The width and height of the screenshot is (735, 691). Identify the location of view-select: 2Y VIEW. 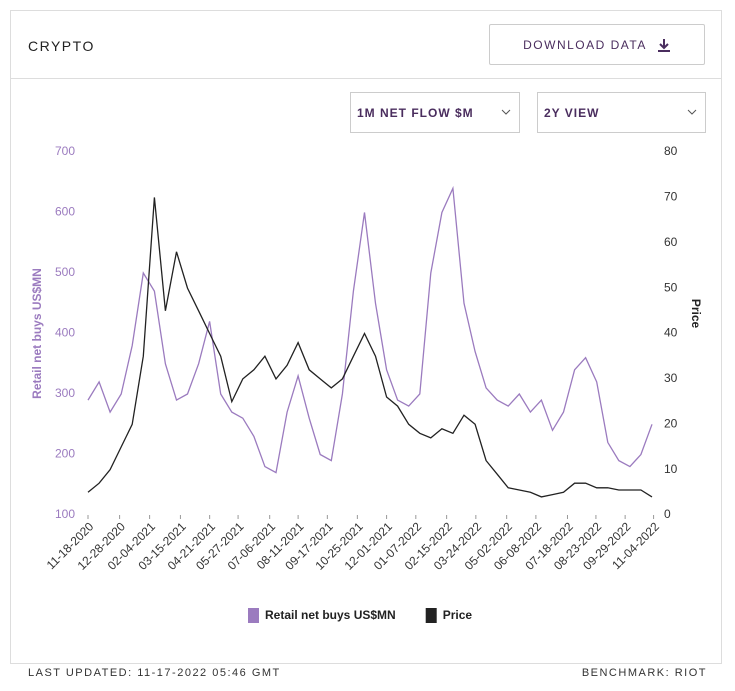
(621, 112).